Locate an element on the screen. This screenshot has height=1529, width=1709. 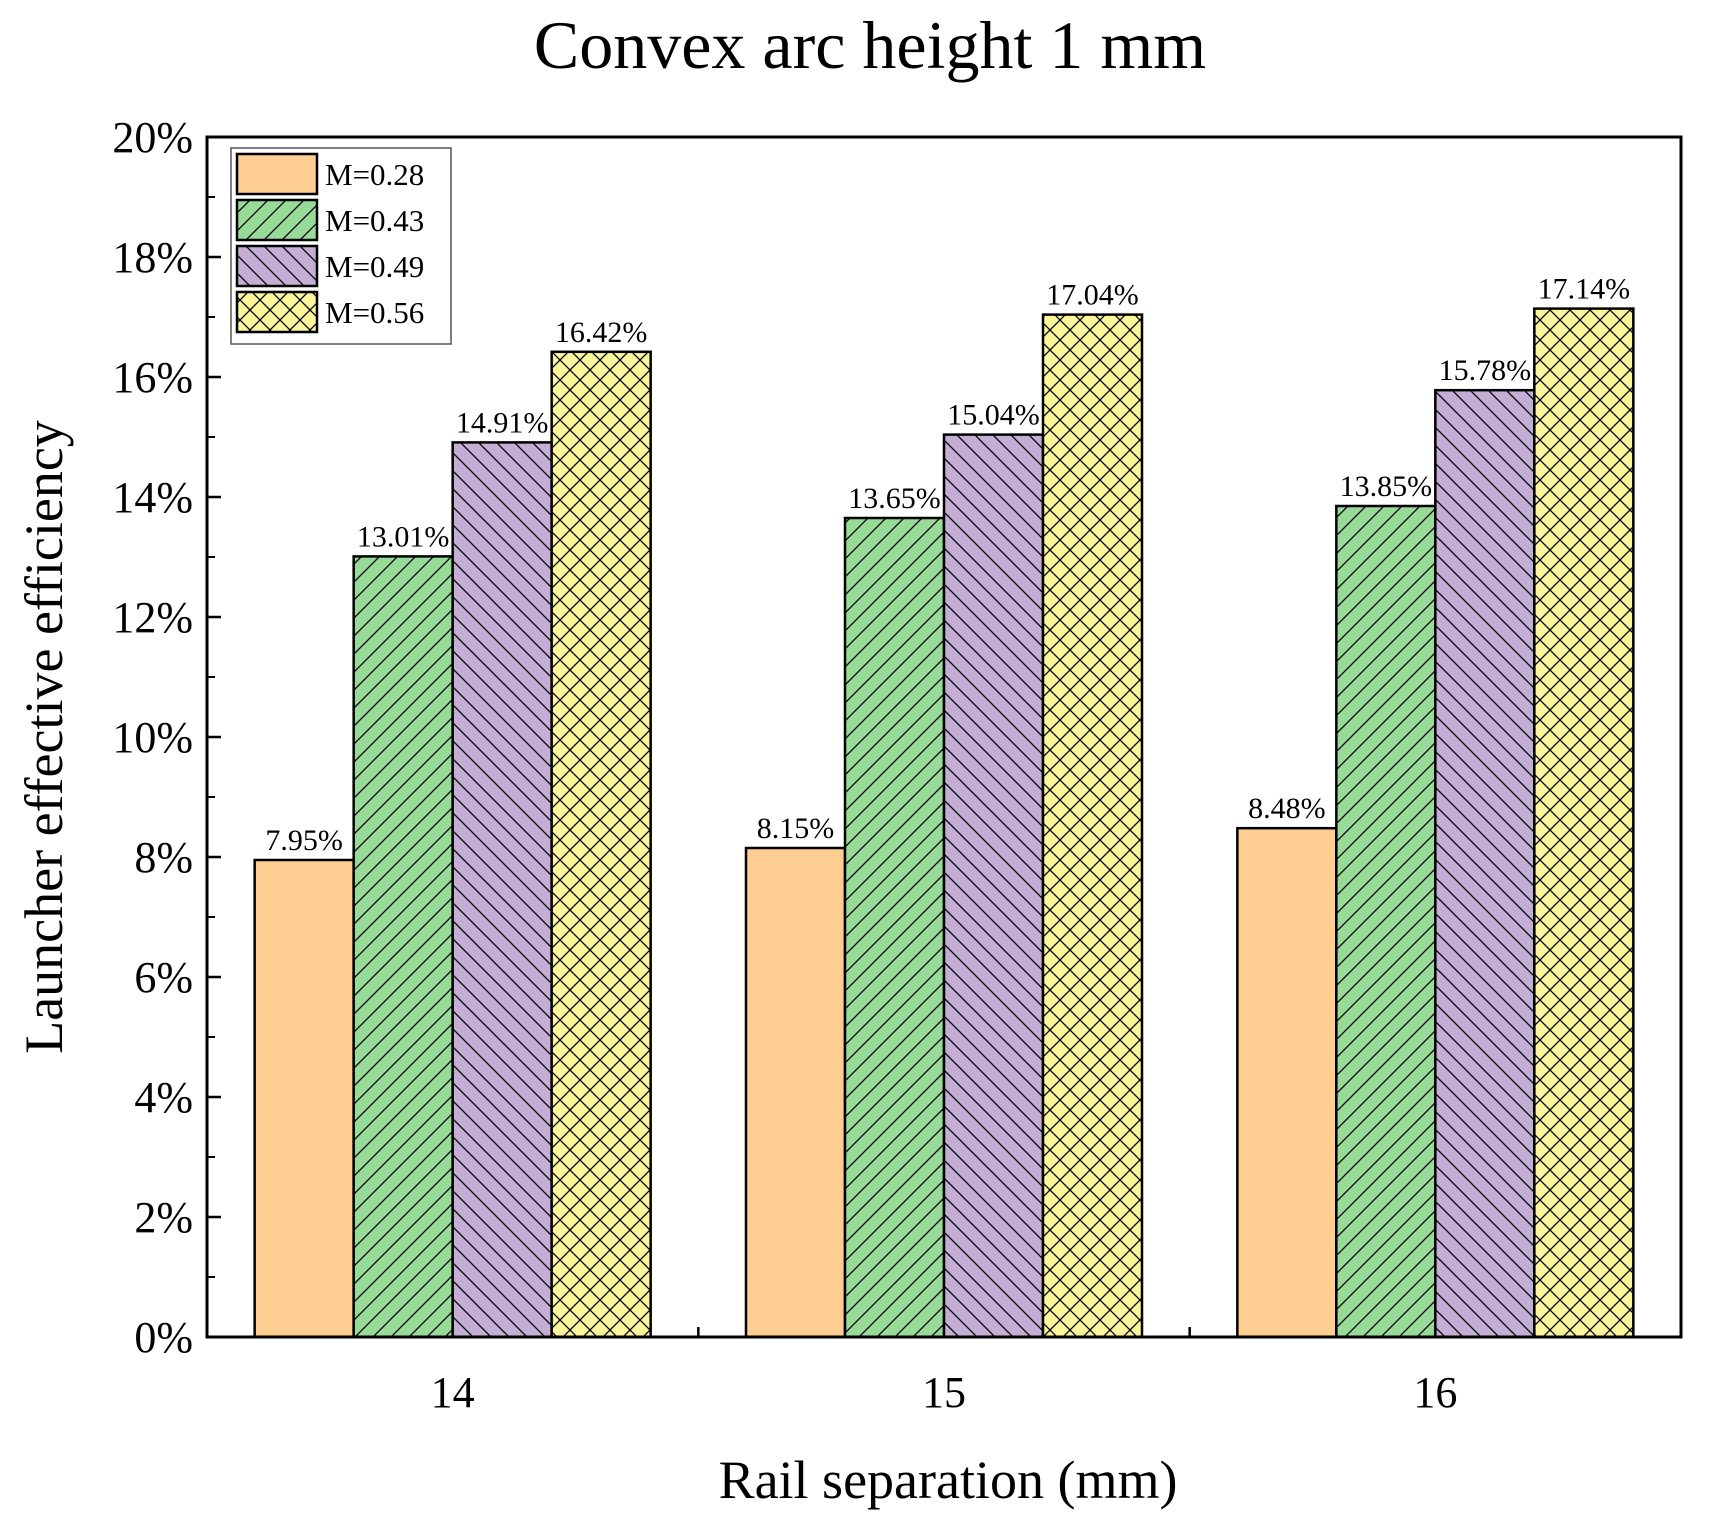
data-label: 13.65% is located at coordinates (894, 498).